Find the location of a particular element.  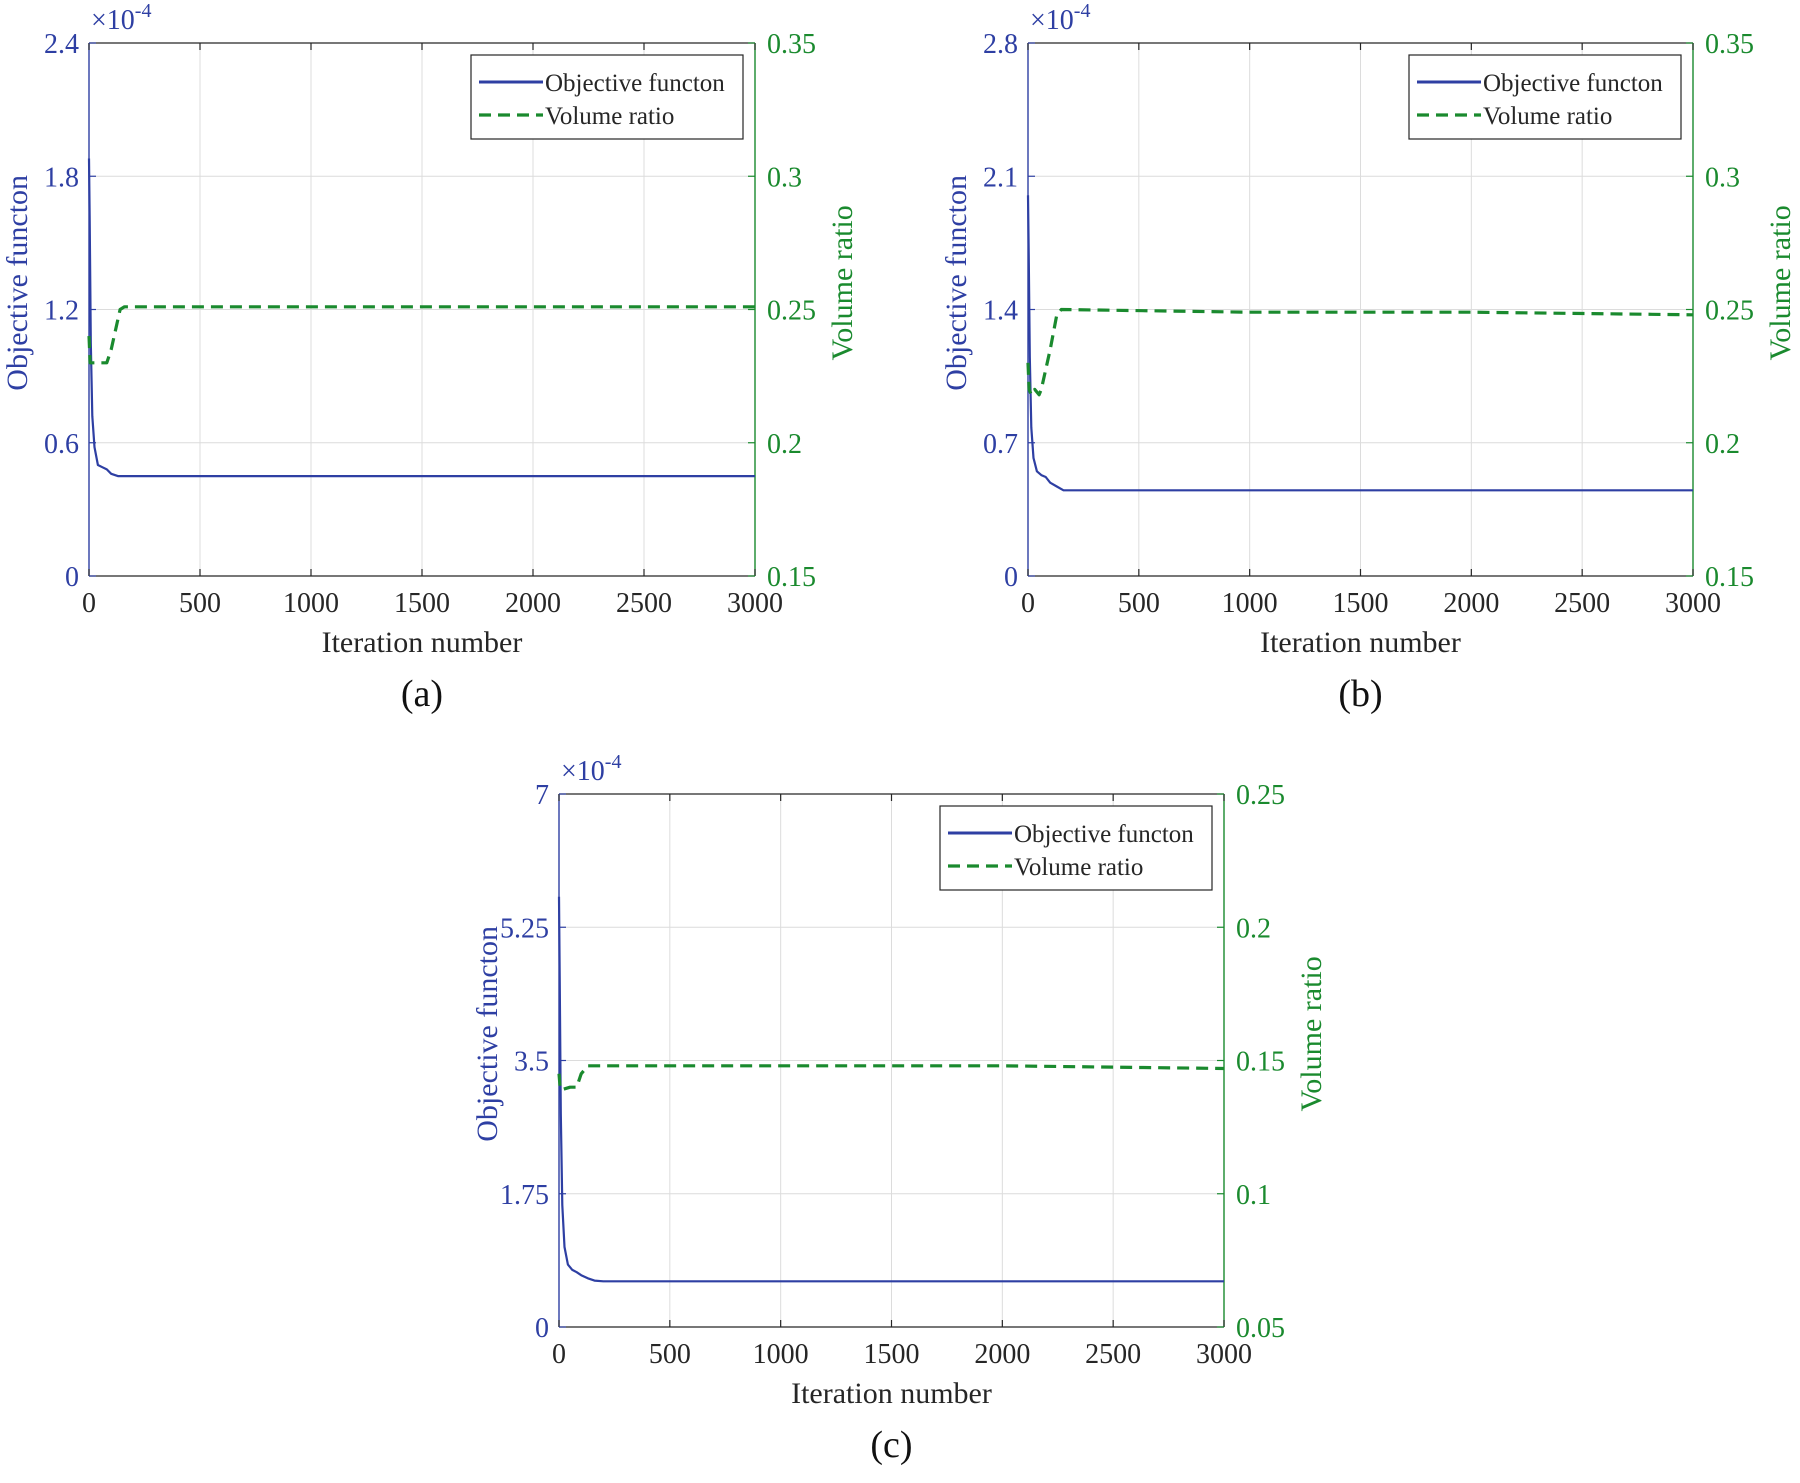

y-tick-label: 0.7 is located at coordinates (1000, 444).